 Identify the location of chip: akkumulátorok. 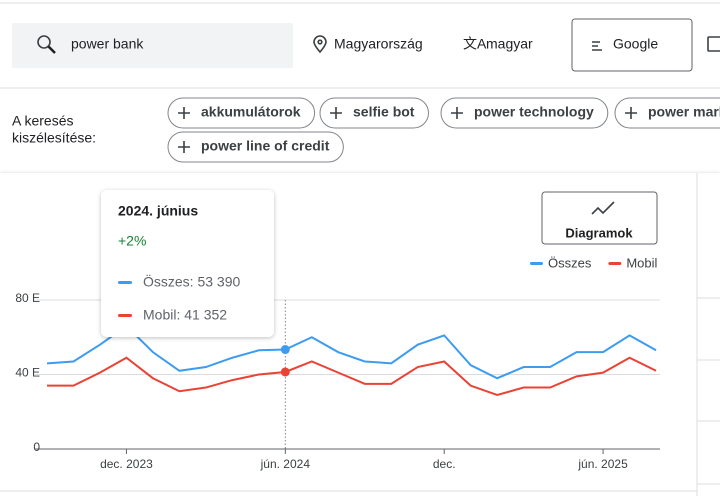
(241, 113).